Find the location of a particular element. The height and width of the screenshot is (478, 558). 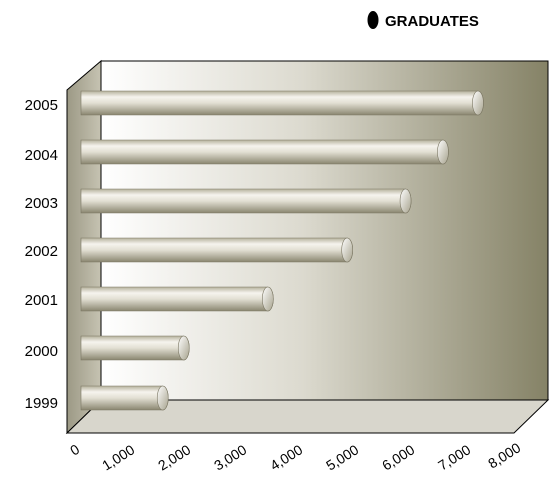

legend: GRADUATES is located at coordinates (423, 20).